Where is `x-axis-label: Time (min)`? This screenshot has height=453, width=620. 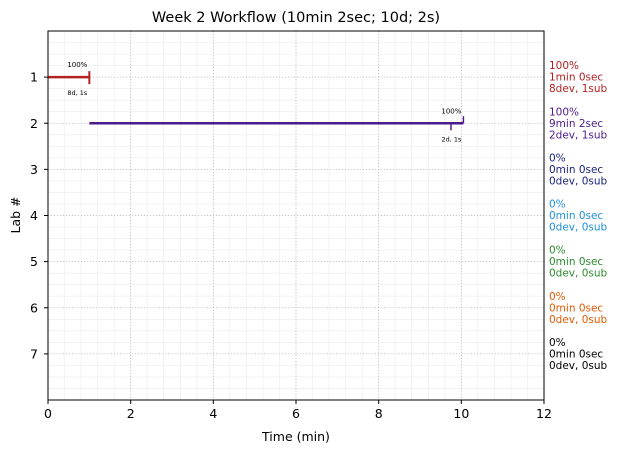
x-axis-label: Time (min) is located at coordinates (295, 436).